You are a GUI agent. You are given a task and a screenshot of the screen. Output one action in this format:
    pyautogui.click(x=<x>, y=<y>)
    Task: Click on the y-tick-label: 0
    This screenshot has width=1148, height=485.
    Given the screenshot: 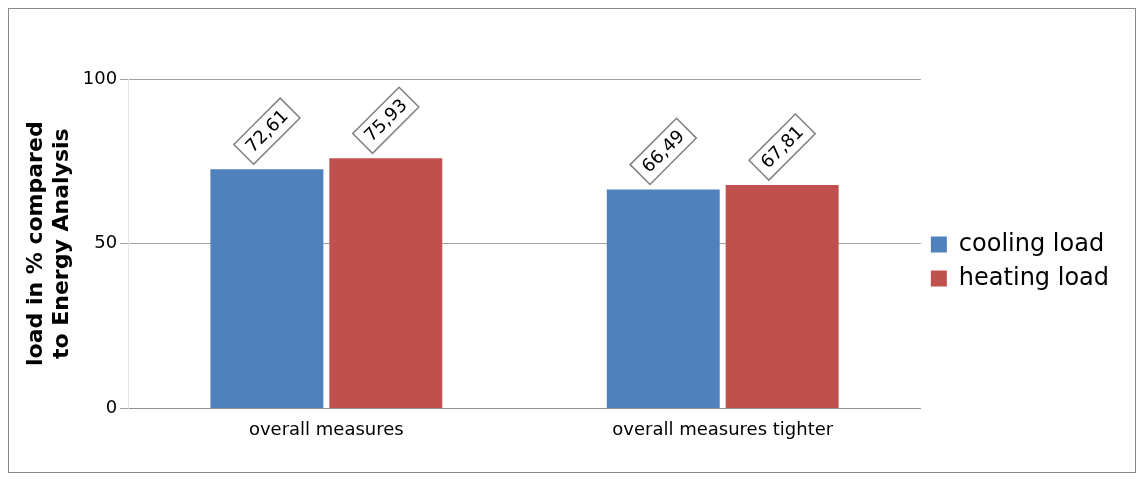 What is the action you would take?
    pyautogui.click(x=111, y=407)
    